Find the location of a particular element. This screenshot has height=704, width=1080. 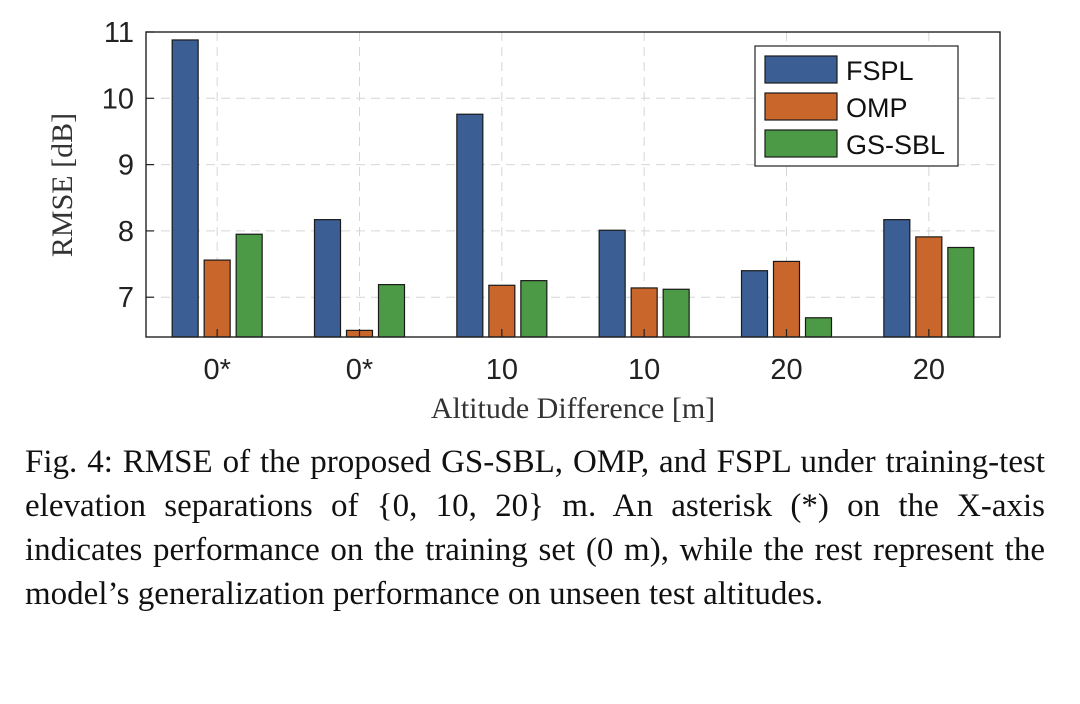

legend-label: FSPL is located at coordinates (880, 71).